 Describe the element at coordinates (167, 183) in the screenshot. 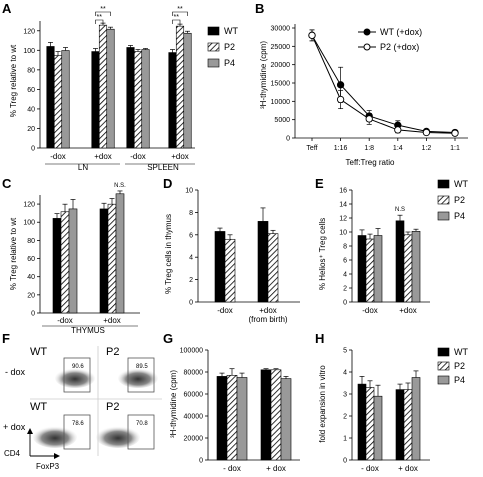

I see `panel-letter-d: D` at that location.